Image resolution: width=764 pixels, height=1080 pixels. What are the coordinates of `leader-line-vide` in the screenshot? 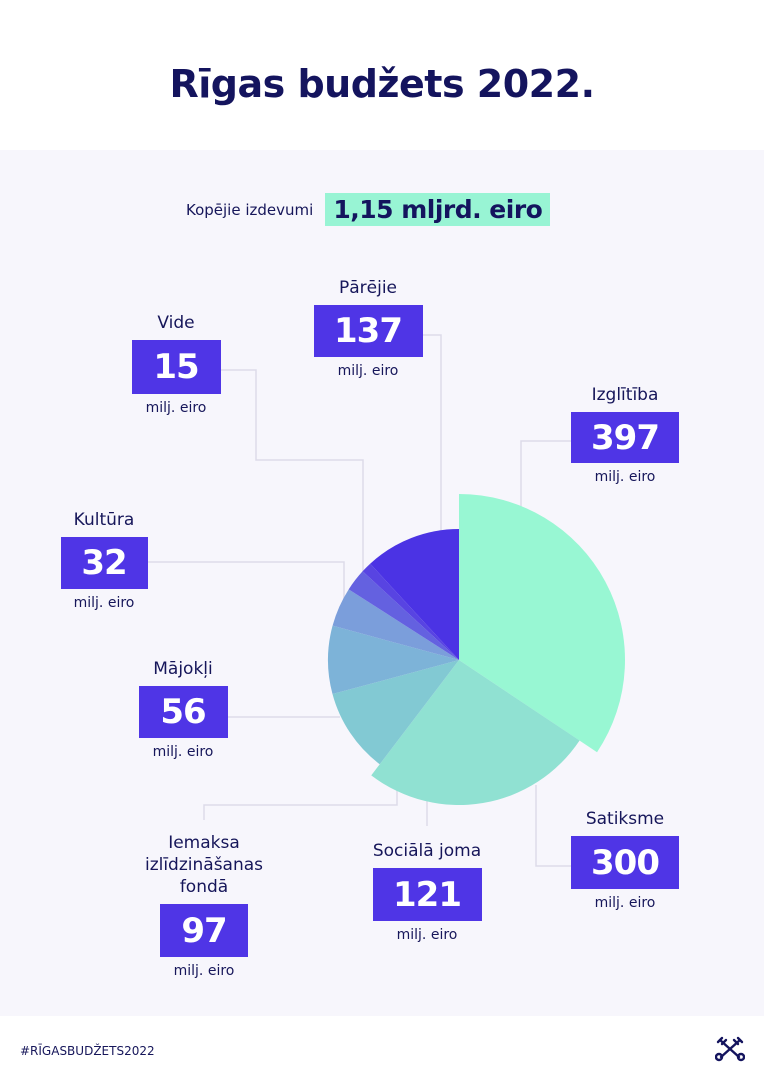 It's located at (292, 470).